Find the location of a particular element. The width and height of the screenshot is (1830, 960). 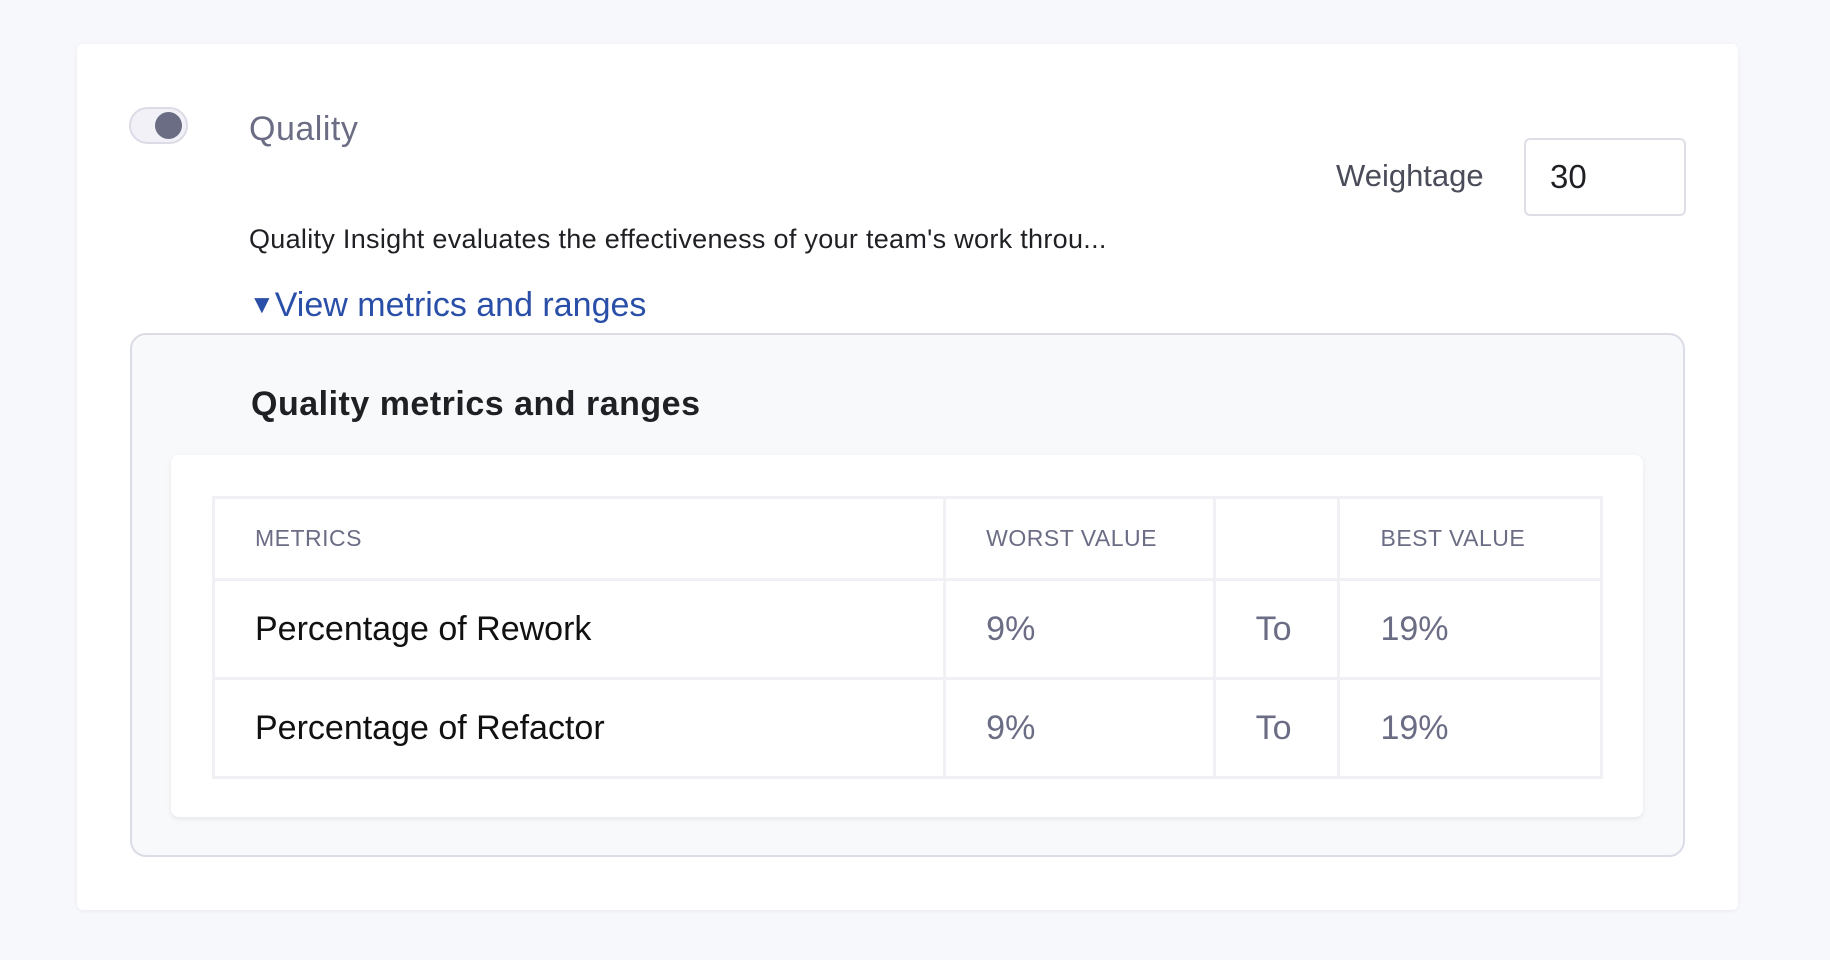

table-header-row: METRICS WORST VALUE BEST VALUE is located at coordinates (907, 538).